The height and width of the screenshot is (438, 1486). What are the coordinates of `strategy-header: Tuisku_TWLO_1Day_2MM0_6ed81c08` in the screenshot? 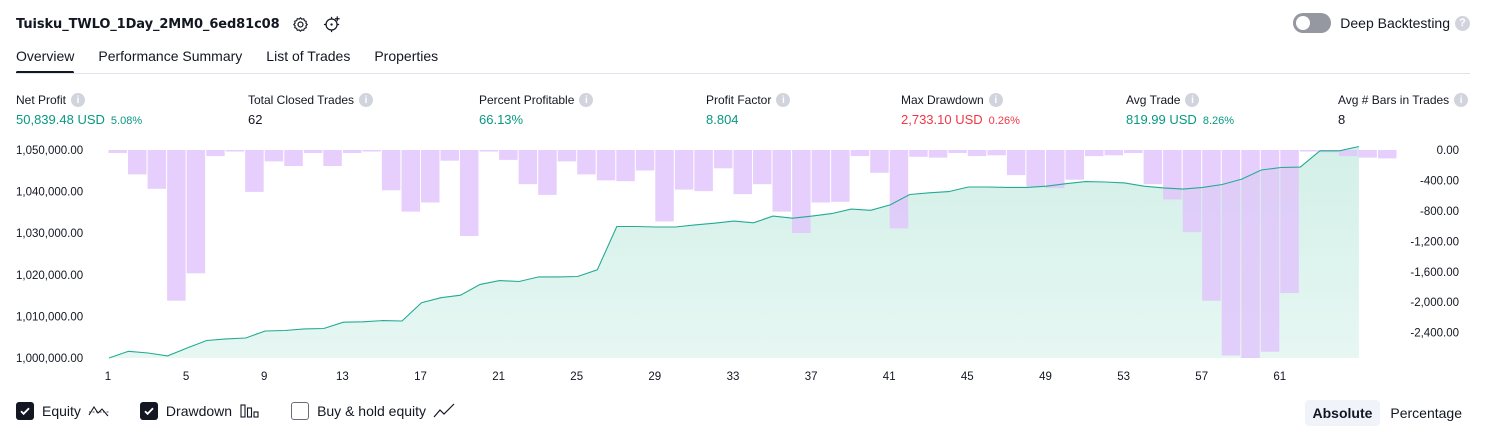 It's located at (180, 24).